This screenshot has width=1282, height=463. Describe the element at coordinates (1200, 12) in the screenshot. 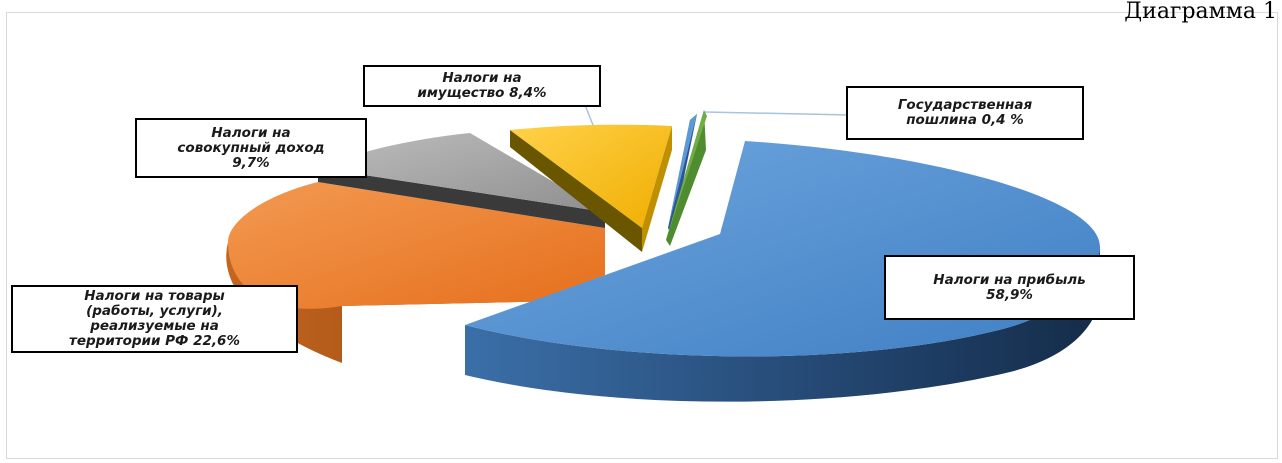

I see `figure-caption: Диаграмма 1` at that location.